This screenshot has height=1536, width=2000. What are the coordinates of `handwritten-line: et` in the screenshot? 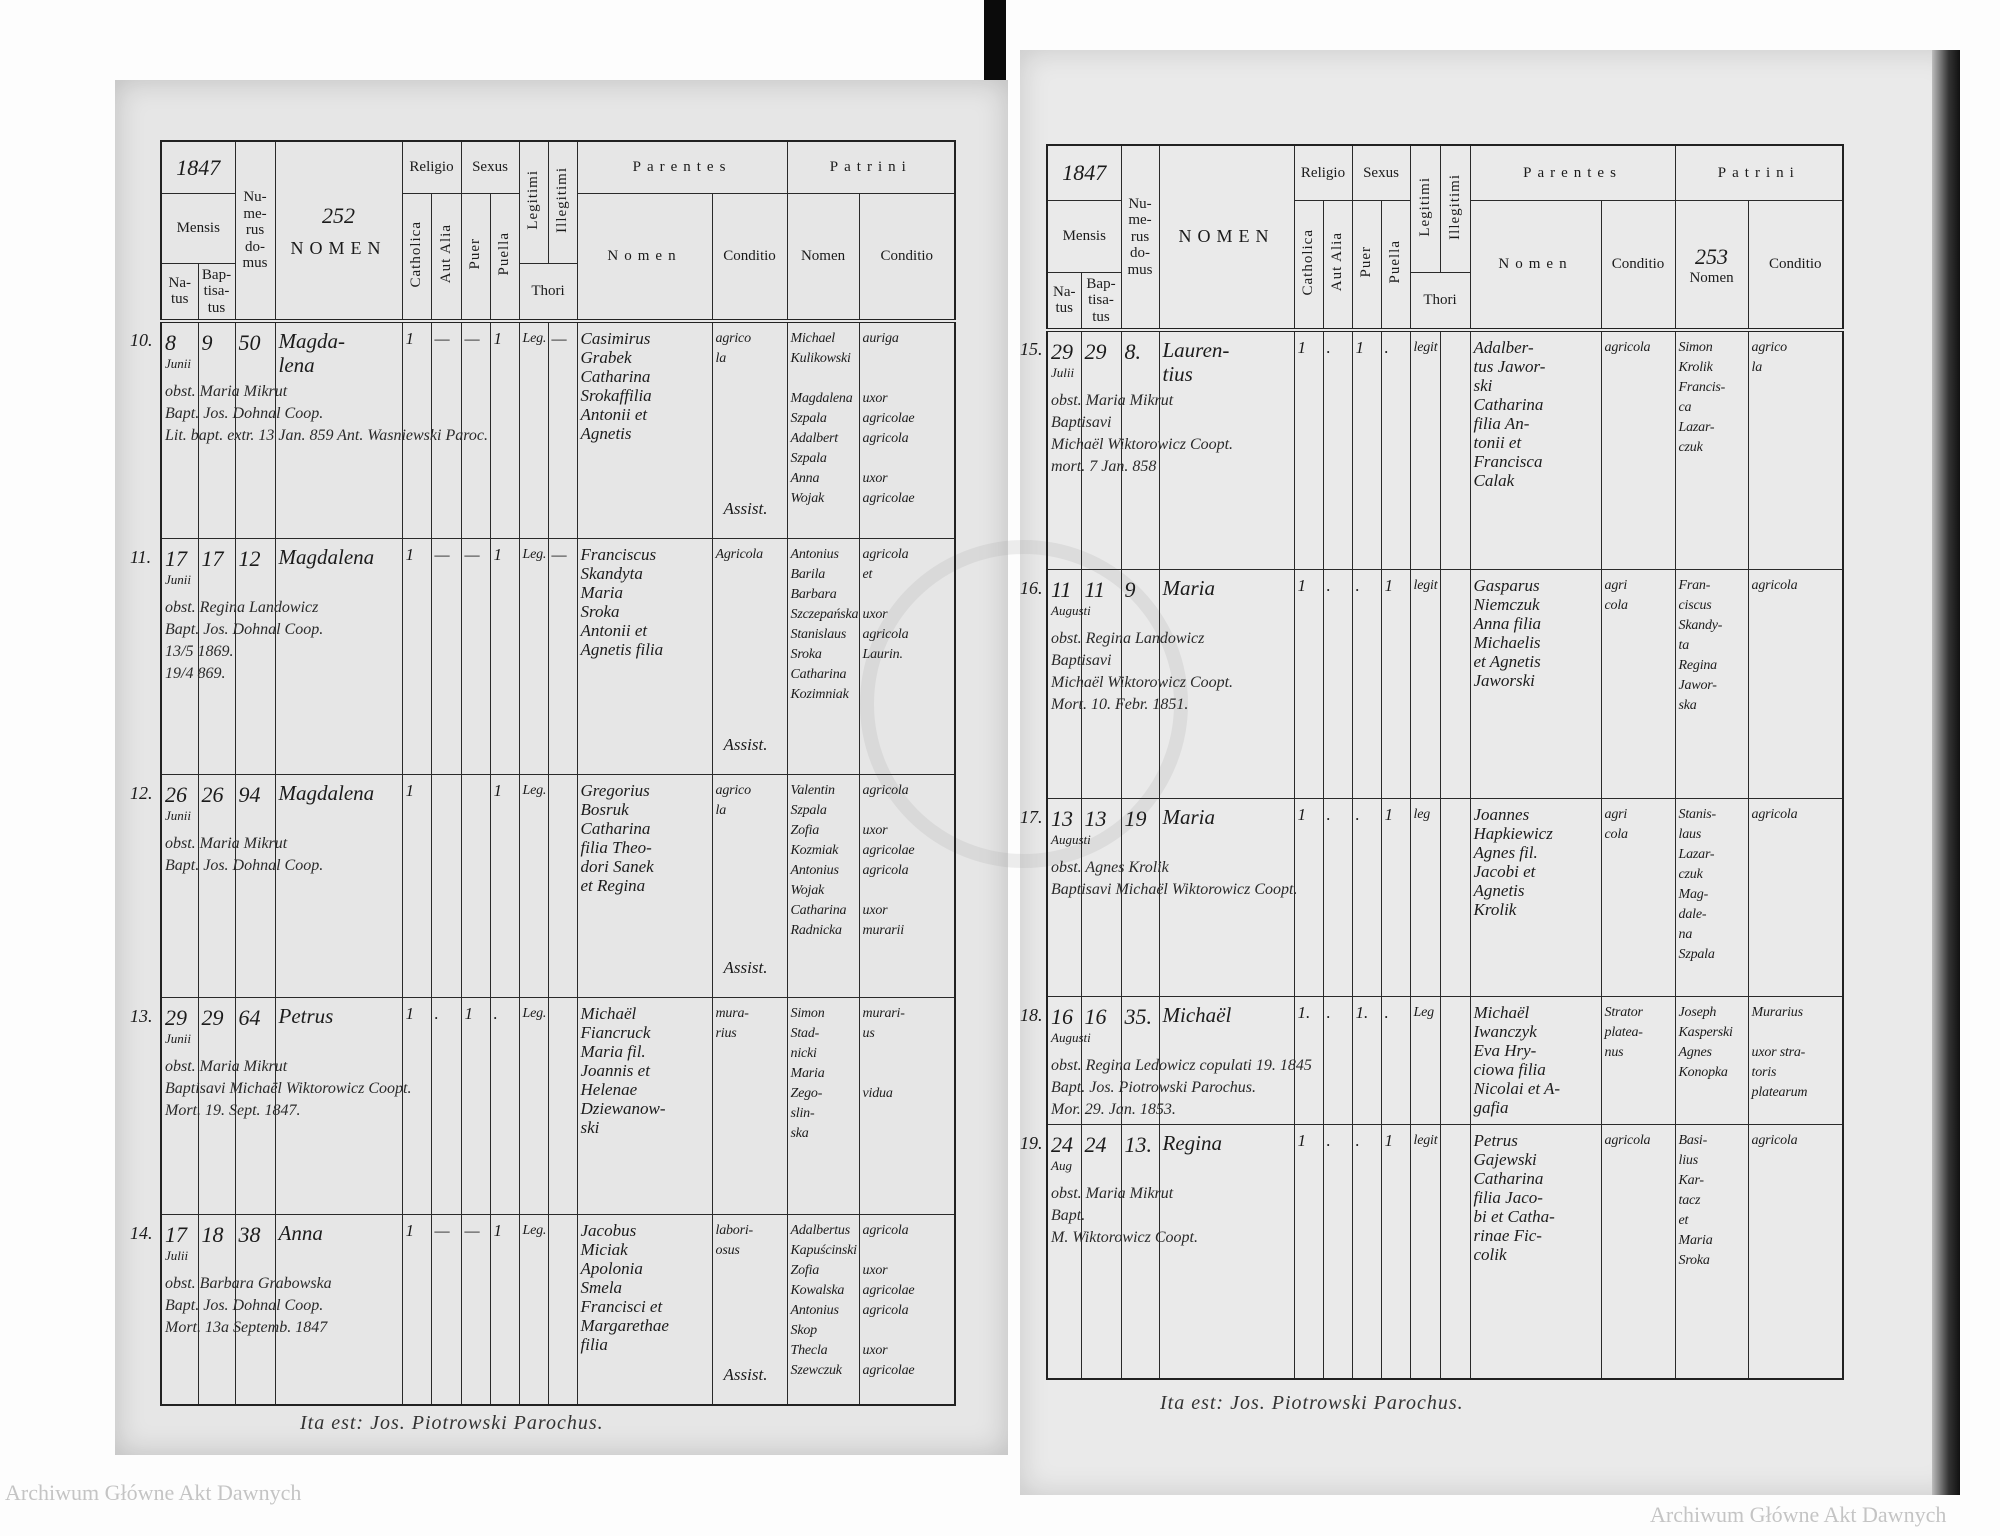 It's located at (1683, 1220).